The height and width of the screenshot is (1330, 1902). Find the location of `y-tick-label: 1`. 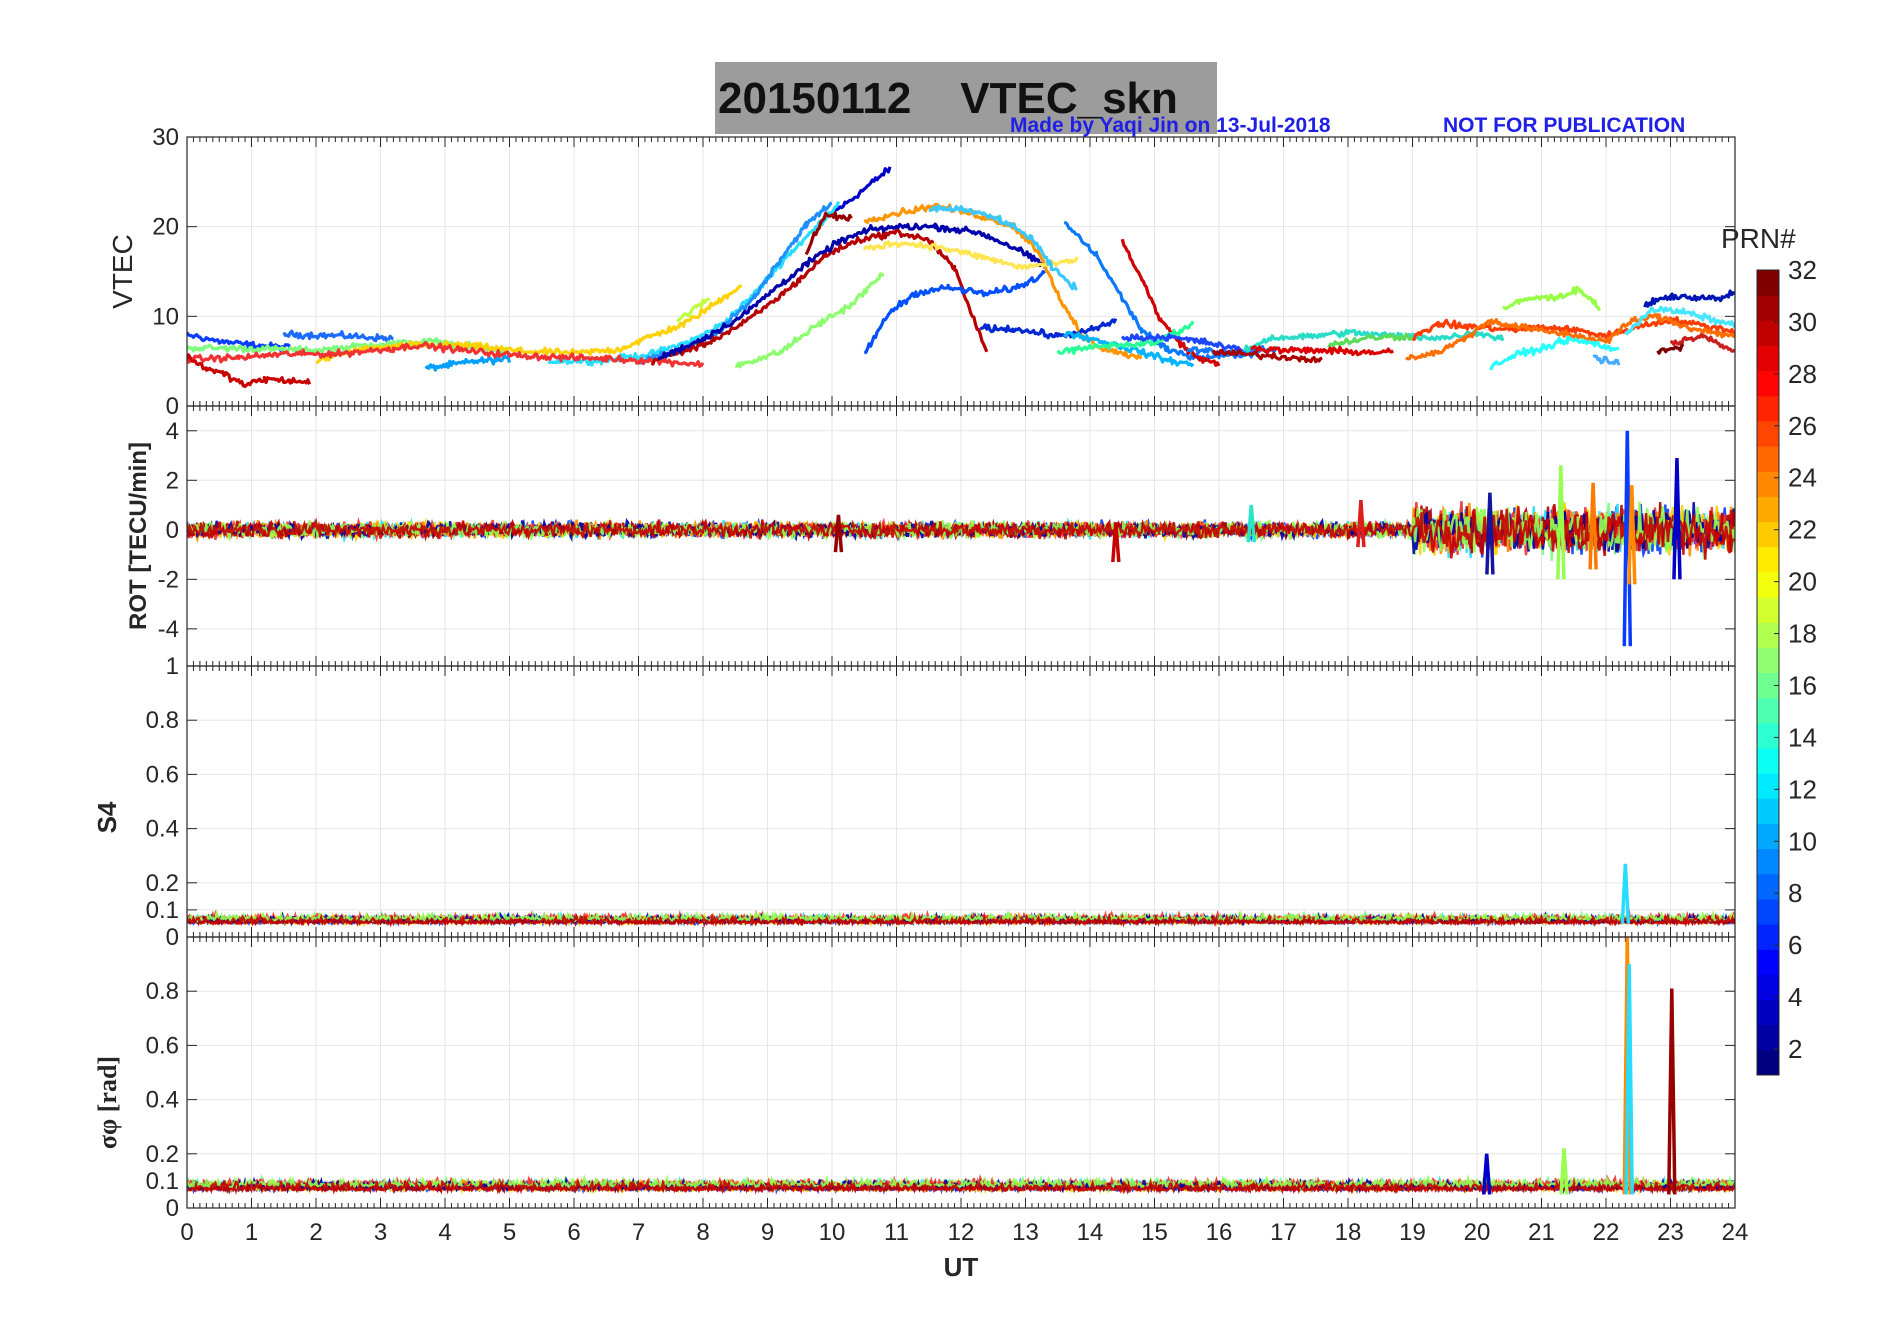

y-tick-label: 1 is located at coordinates (172, 666).